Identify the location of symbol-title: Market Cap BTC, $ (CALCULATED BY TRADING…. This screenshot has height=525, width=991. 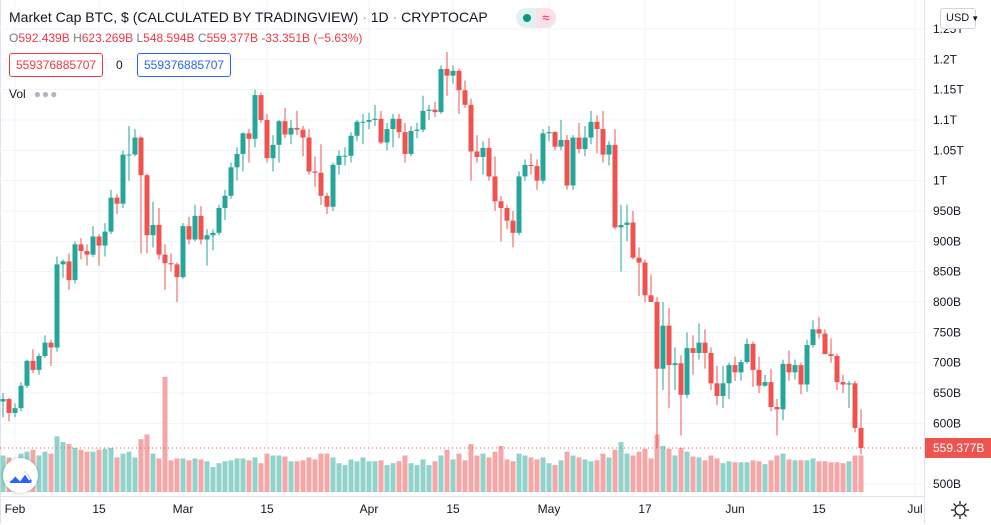
(184, 17).